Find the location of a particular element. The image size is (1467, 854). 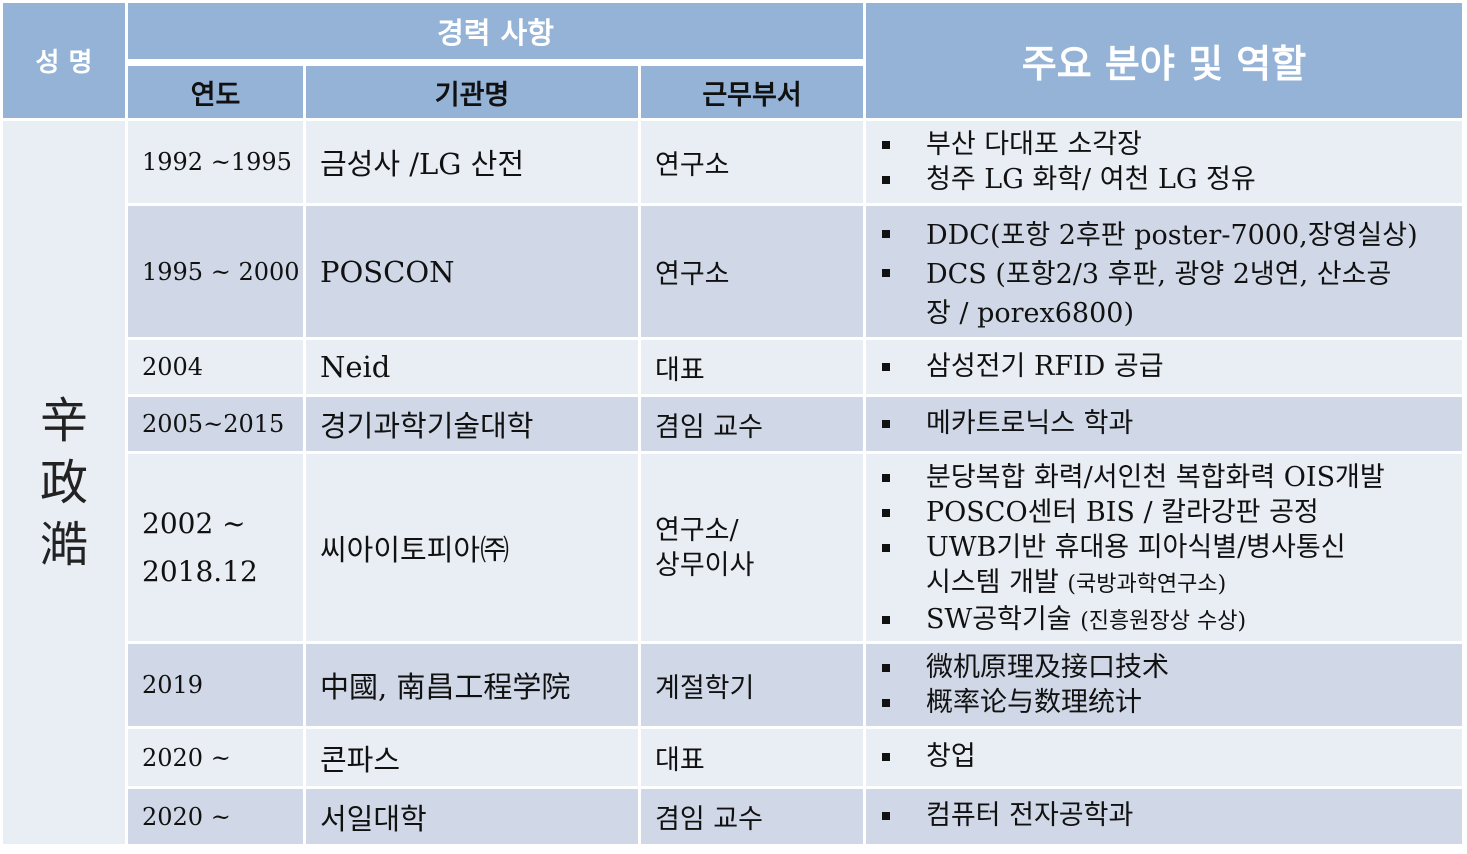

header-org-cell: 기관명 is located at coordinates (472, 92).